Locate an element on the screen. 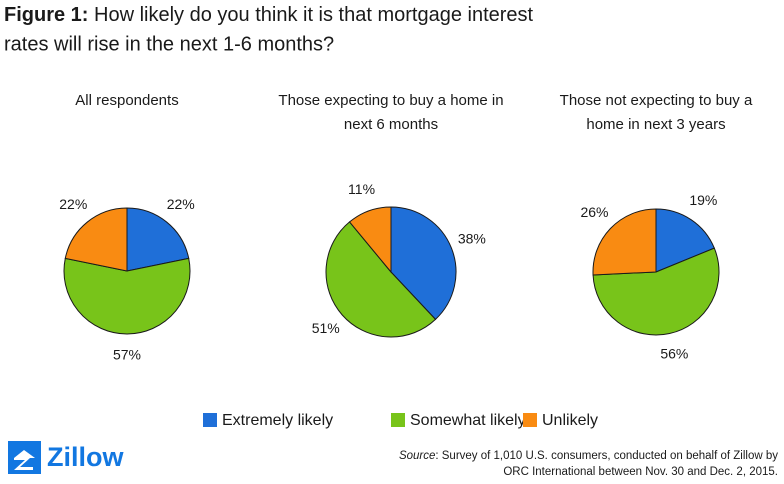 This screenshot has height=484, width=784. source-label: Source is located at coordinates (417, 456).